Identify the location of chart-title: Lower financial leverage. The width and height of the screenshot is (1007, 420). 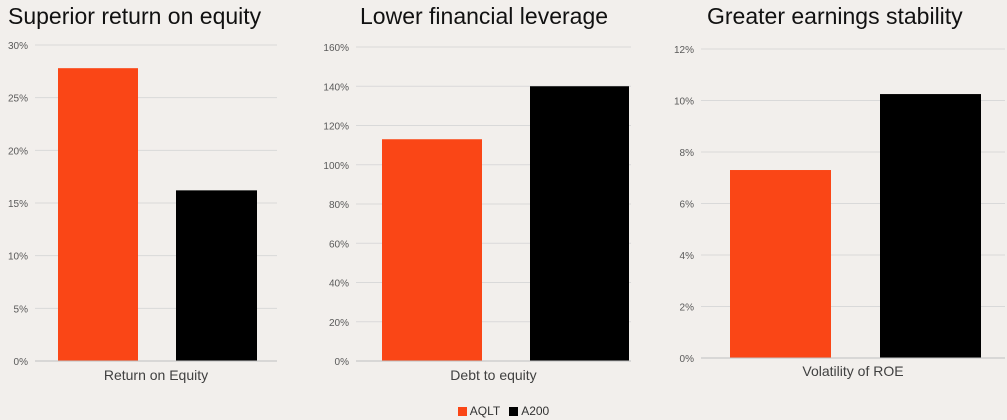
(484, 16).